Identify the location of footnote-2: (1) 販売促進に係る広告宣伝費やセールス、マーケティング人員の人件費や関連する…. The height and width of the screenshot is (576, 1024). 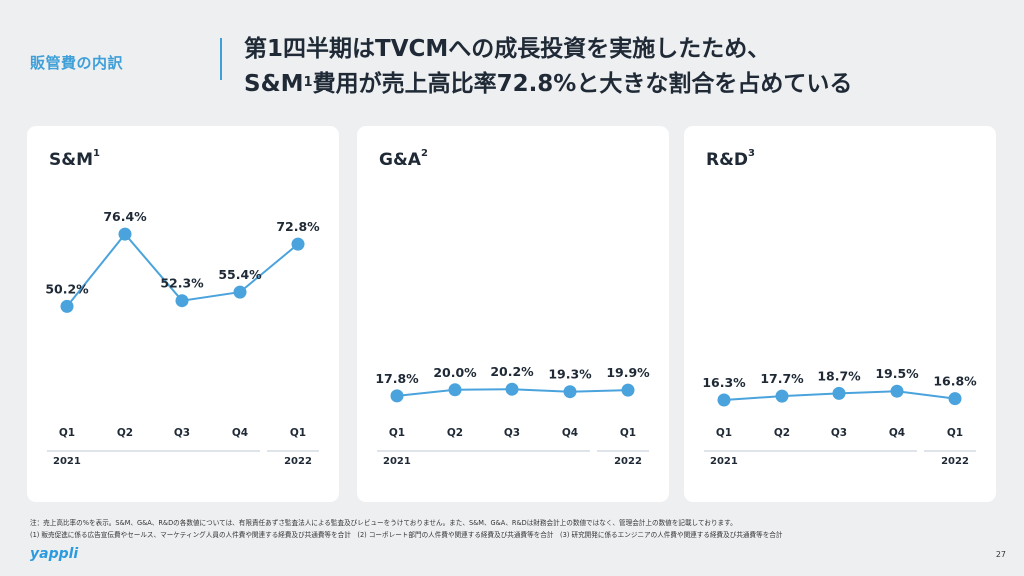
(406, 535).